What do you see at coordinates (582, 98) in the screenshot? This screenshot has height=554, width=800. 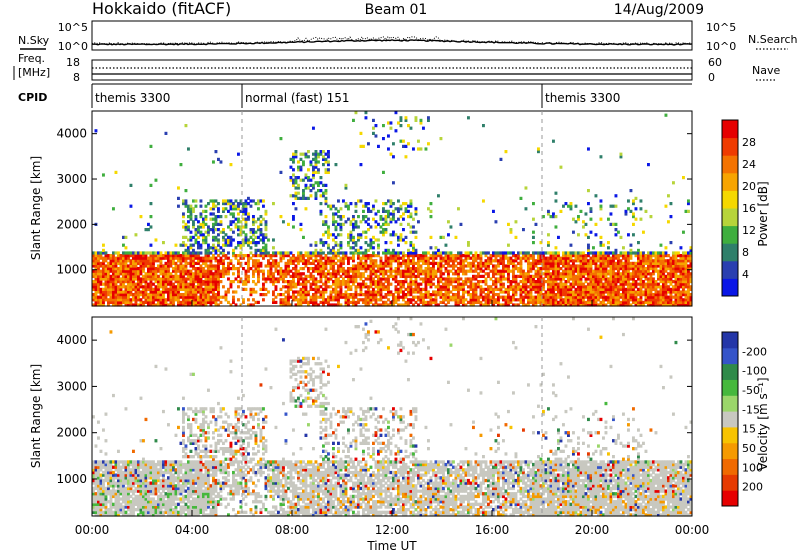 I see `cpid-segment-label: themis 3300` at bounding box center [582, 98].